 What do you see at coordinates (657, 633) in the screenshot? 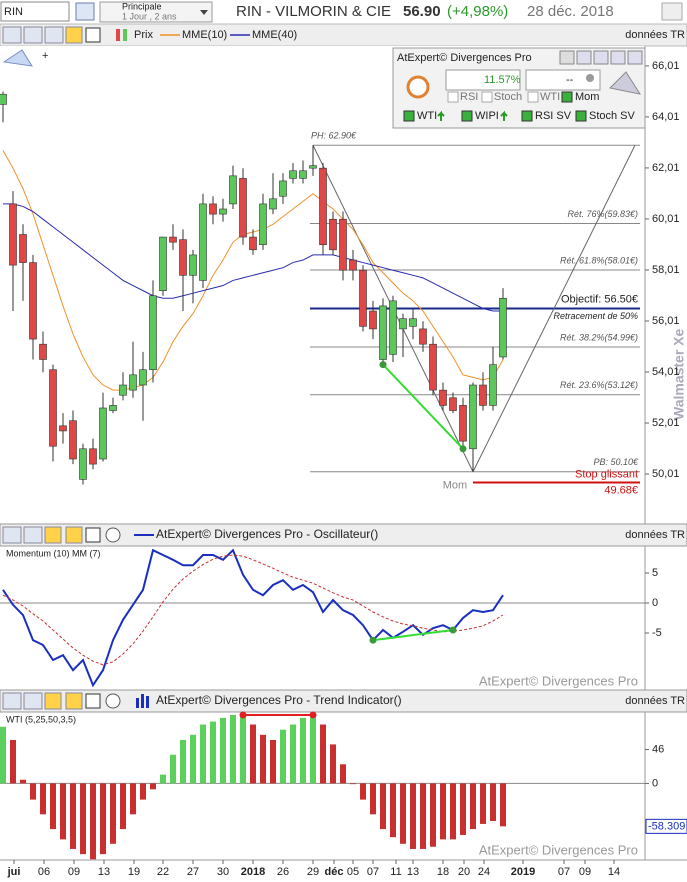
I see `y-tick-label: -5` at bounding box center [657, 633].